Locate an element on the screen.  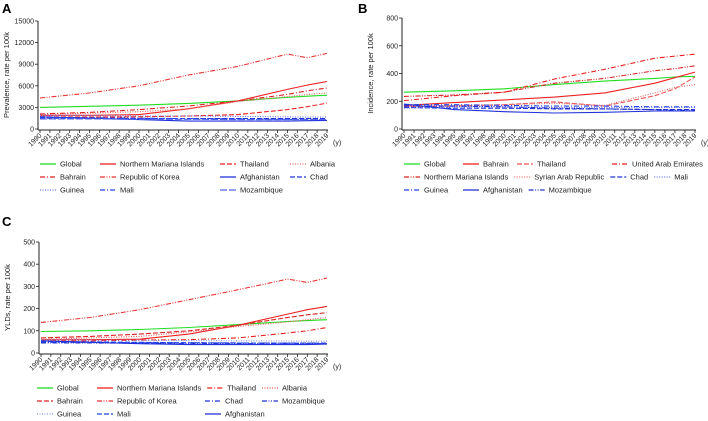
y-axis-title: Incidence, rate per 100k is located at coordinates (370, 73).